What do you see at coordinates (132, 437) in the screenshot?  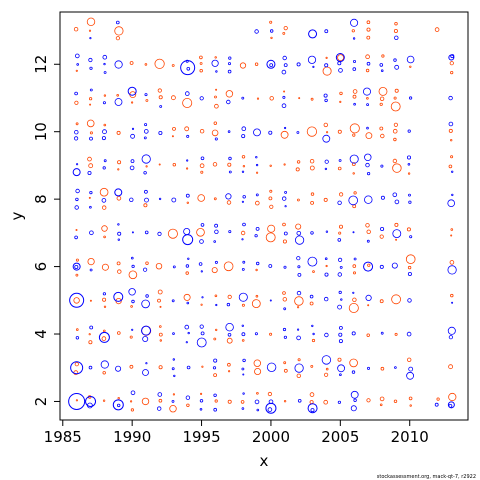 I see `x-tick-label: 1990` at bounding box center [132, 437].